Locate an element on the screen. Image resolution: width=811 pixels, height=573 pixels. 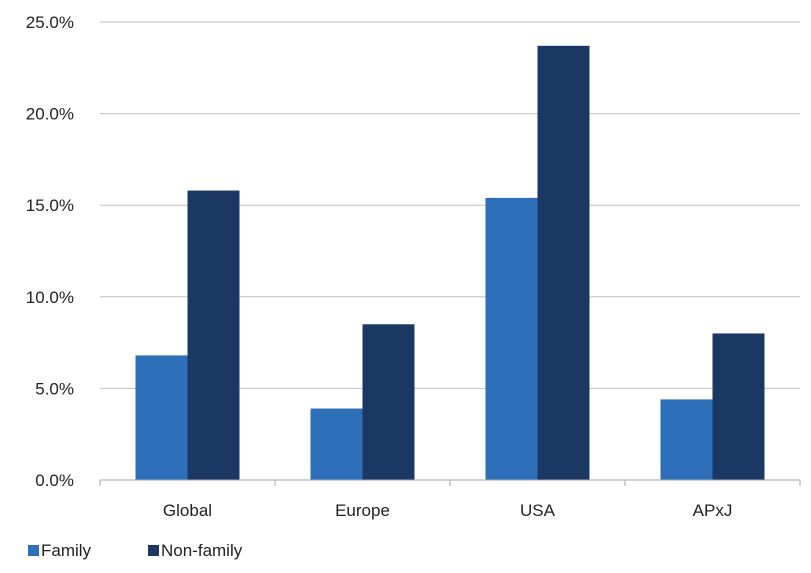
y-tick-label: 20.0% is located at coordinates (50, 114).